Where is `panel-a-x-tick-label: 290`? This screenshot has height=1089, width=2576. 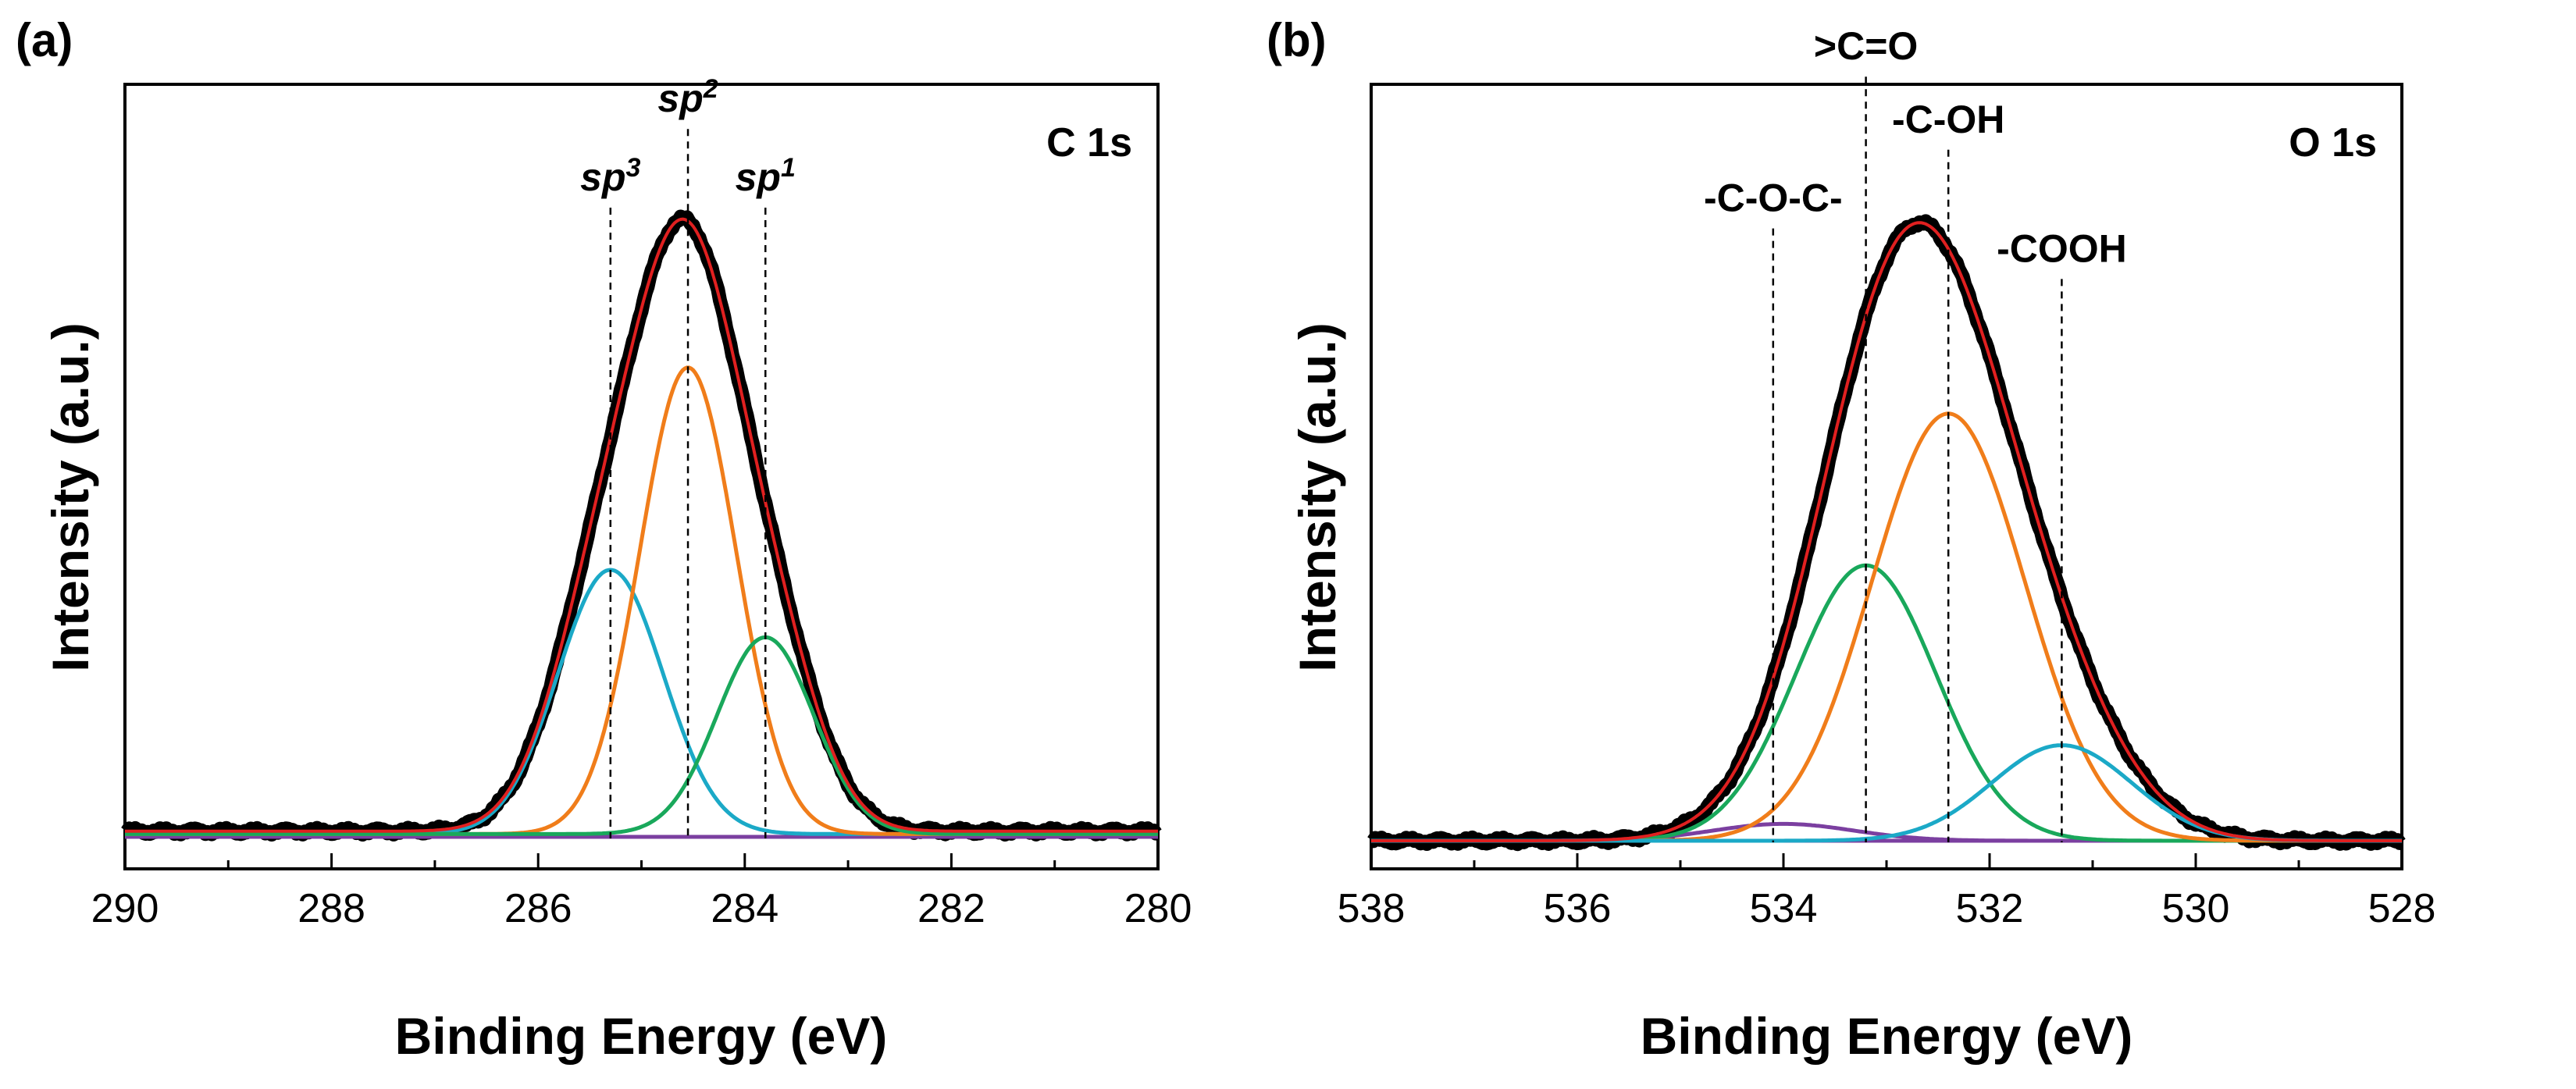 panel-a-x-tick-label: 290 is located at coordinates (125, 908).